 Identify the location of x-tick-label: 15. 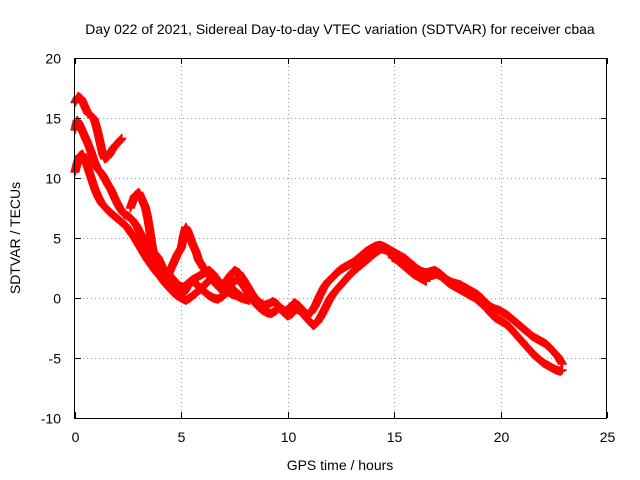
(395, 437).